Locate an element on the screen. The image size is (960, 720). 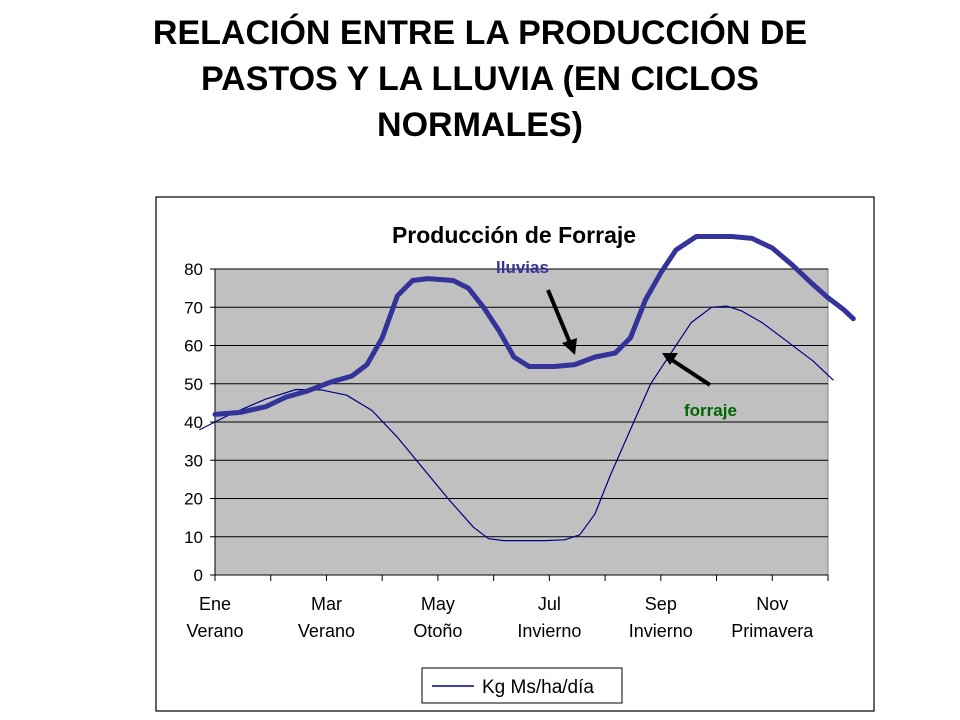
x-tick-label-month: May is located at coordinates (438, 604).